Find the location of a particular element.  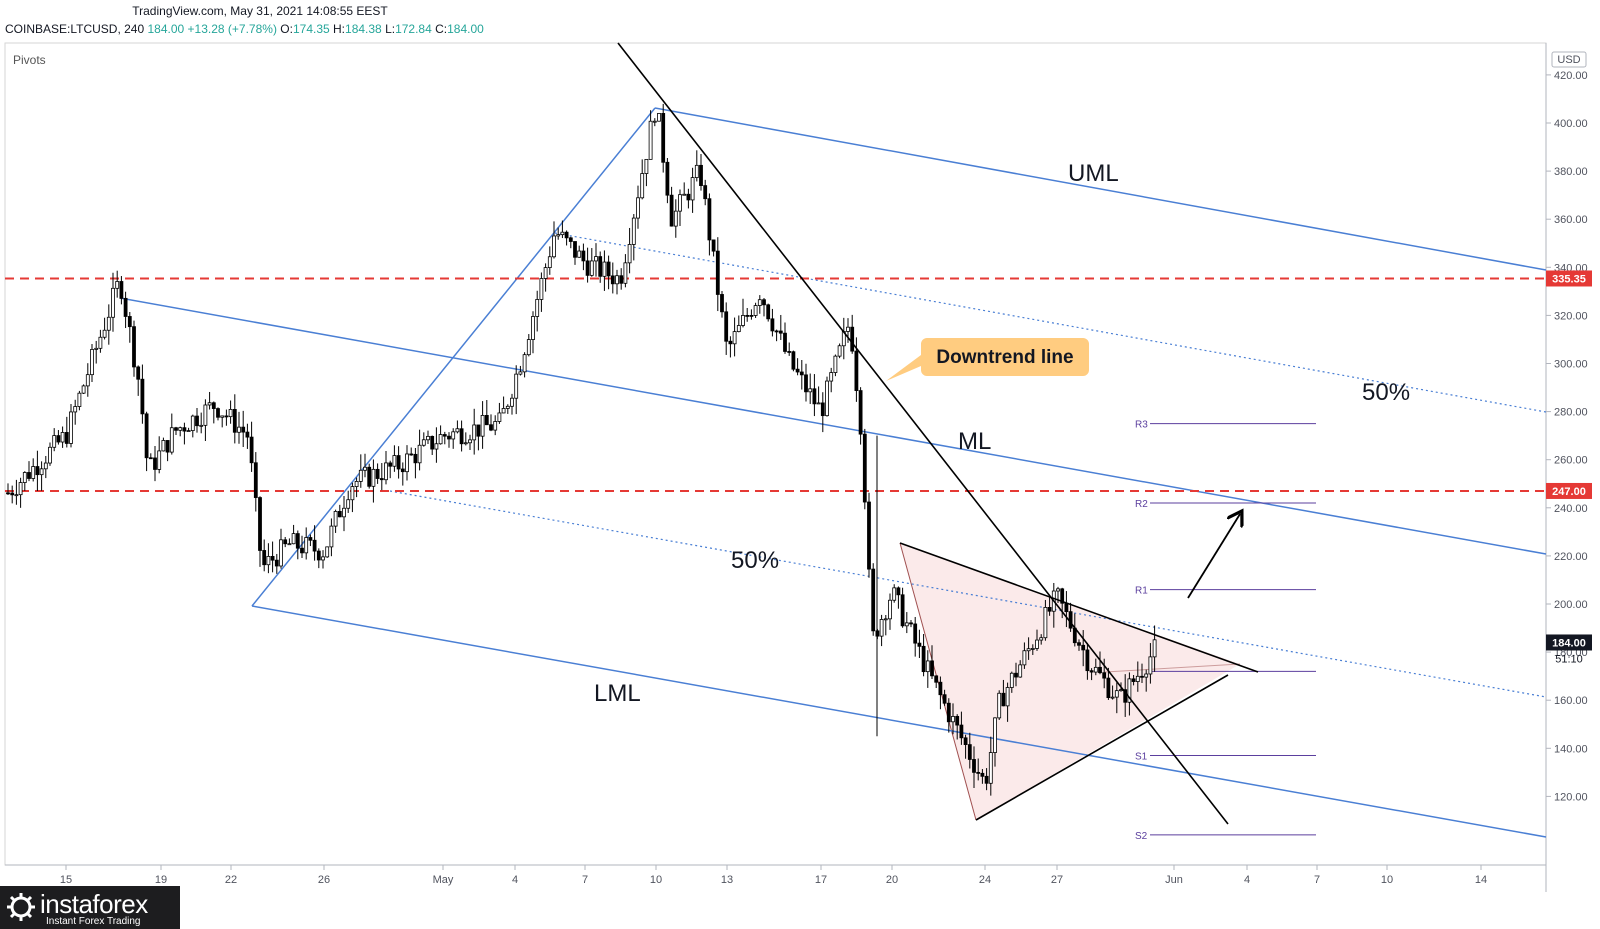

price-labels: 335.35 247.00 184.00 51:10 is located at coordinates (1569, 467).